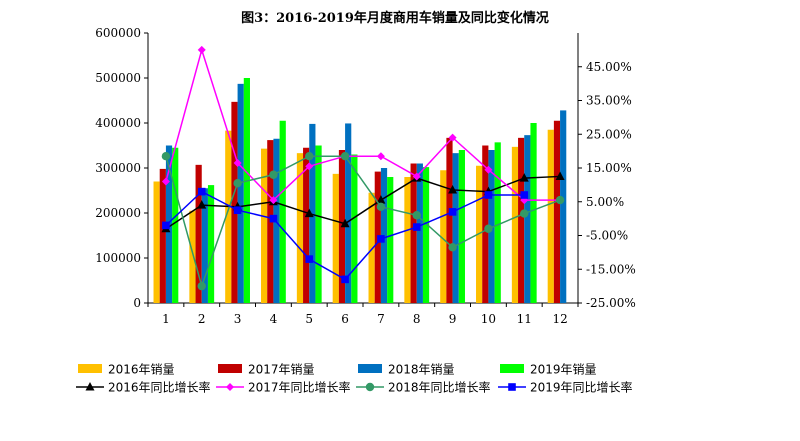 This screenshot has height=441, width=800. I want to click on x-tick-label: 2, so click(202, 319).